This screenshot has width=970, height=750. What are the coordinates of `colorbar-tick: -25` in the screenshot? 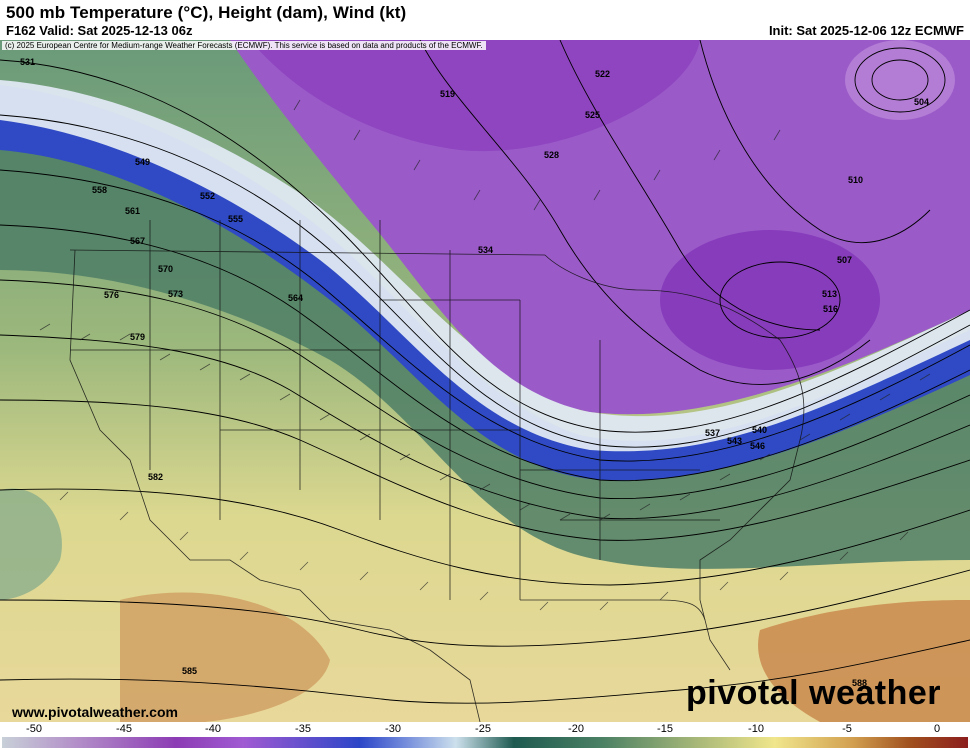 It's located at (483, 729).